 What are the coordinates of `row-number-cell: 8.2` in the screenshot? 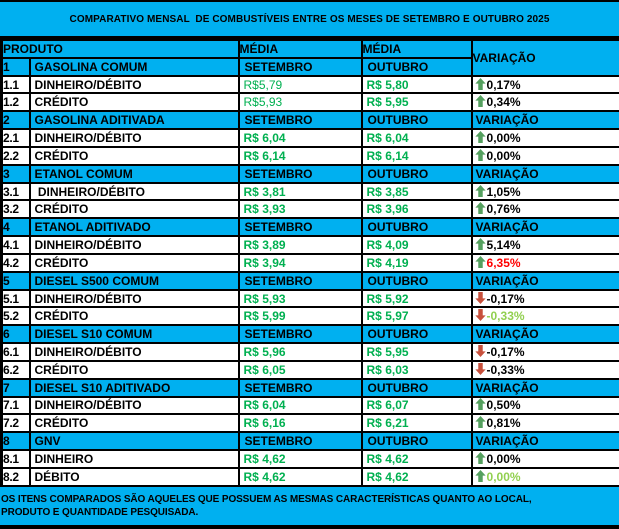 It's located at (15, 477).